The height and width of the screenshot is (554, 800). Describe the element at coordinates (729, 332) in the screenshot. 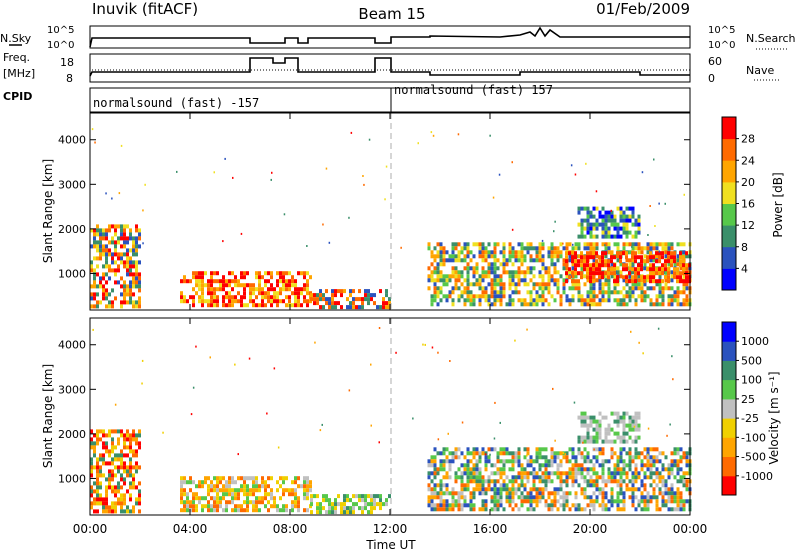

I see `velocity-colorbar-segment` at that location.